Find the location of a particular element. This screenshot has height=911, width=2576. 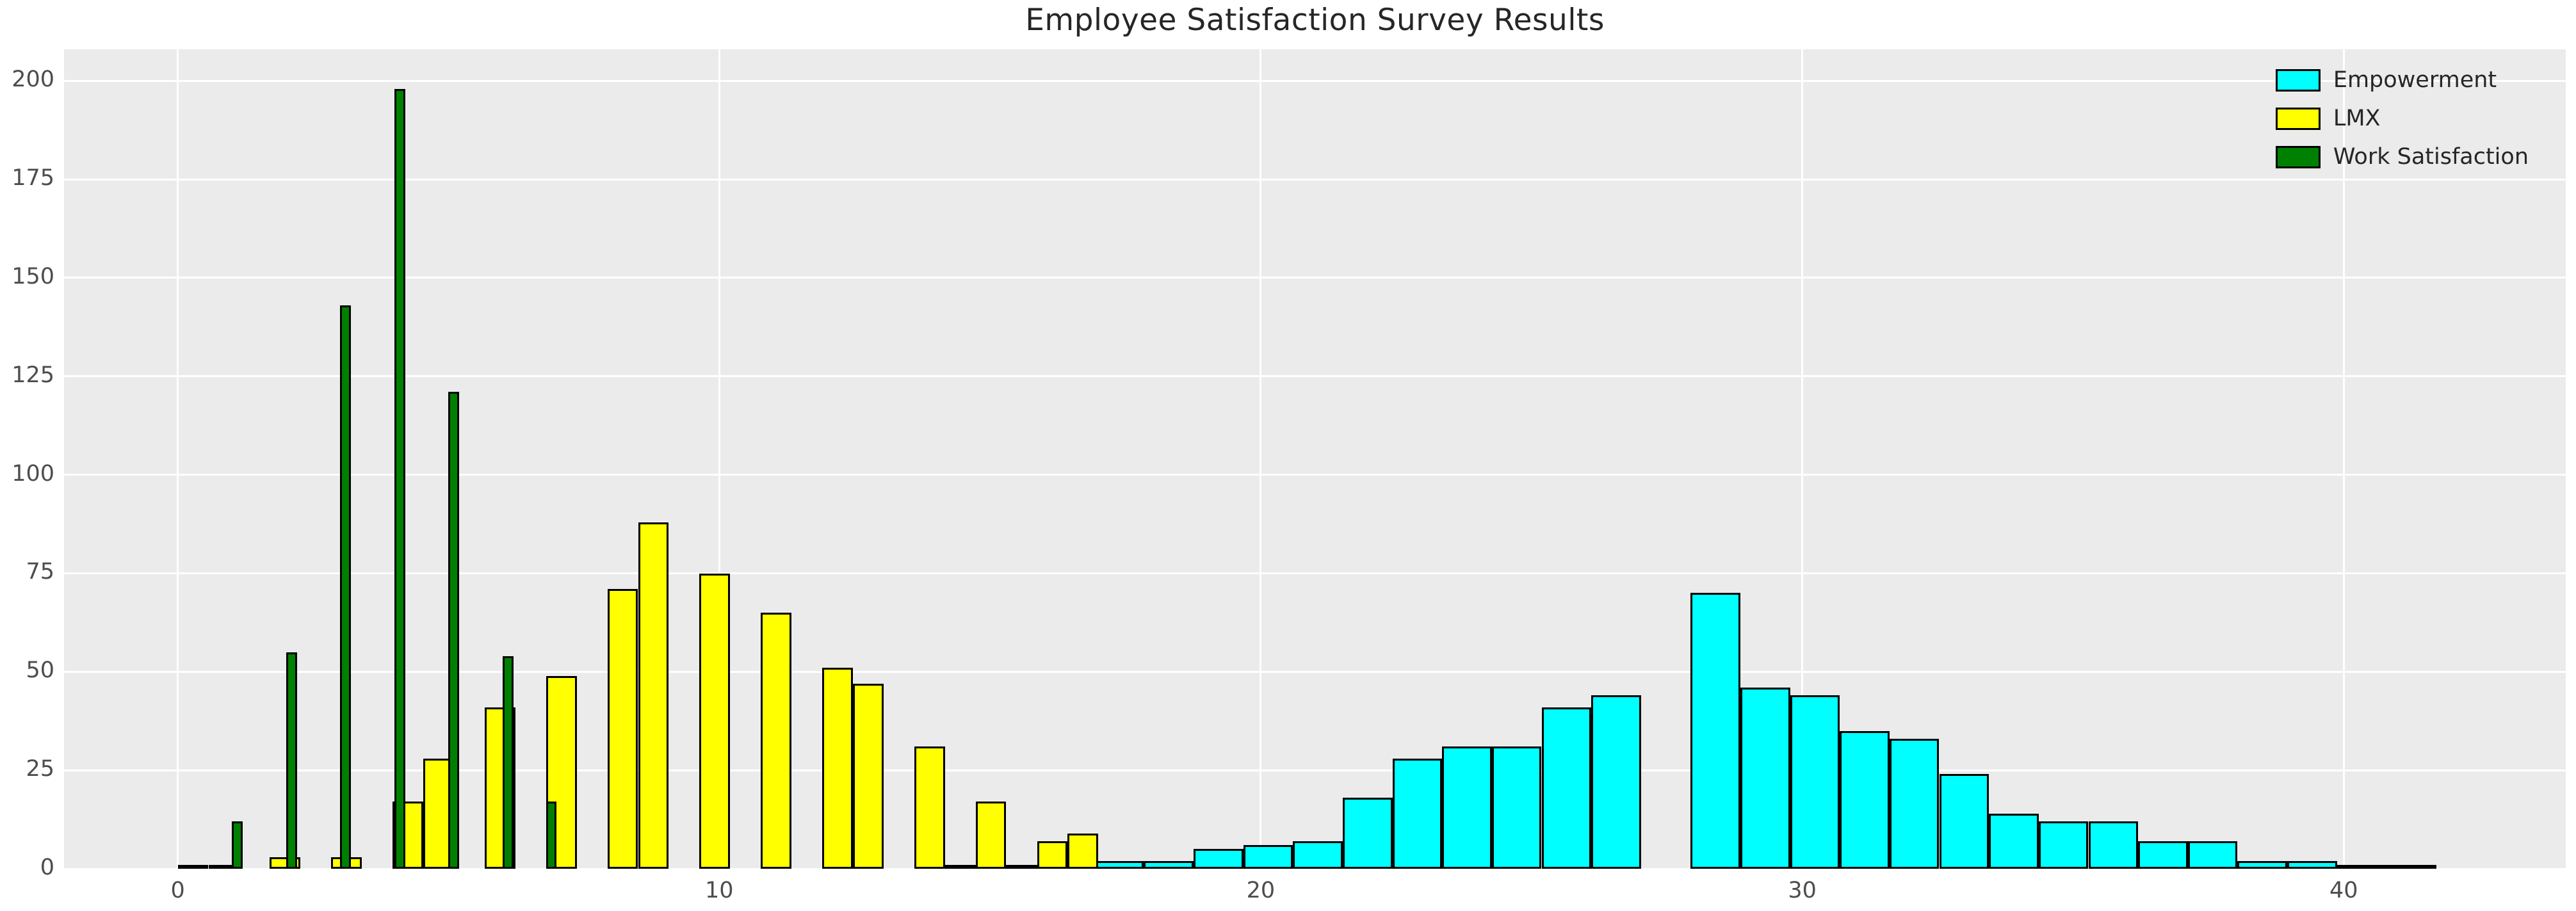

y-tick-label-75: 75 is located at coordinates (40, 572).